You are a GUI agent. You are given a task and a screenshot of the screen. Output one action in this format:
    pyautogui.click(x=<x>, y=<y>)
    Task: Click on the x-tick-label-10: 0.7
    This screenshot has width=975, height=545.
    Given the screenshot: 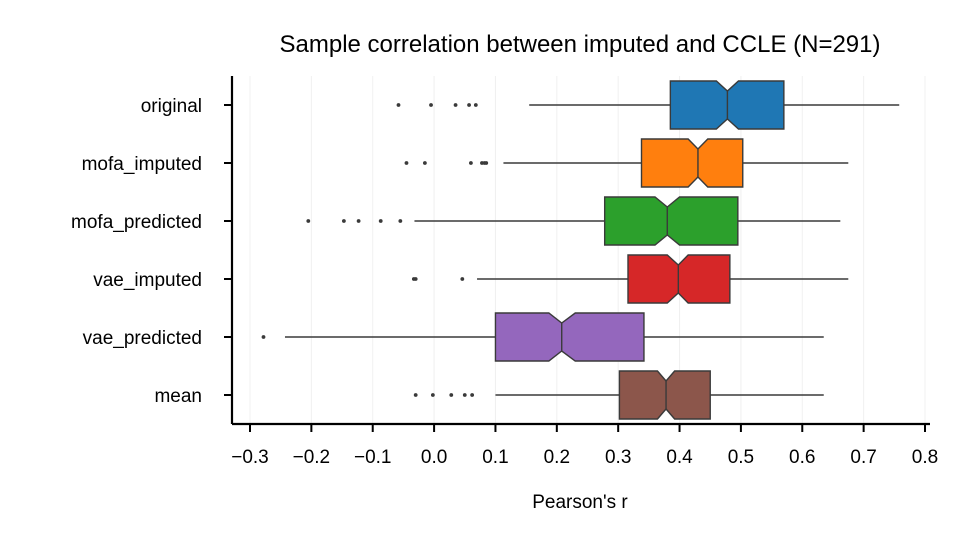 What is the action you would take?
    pyautogui.click(x=863, y=457)
    